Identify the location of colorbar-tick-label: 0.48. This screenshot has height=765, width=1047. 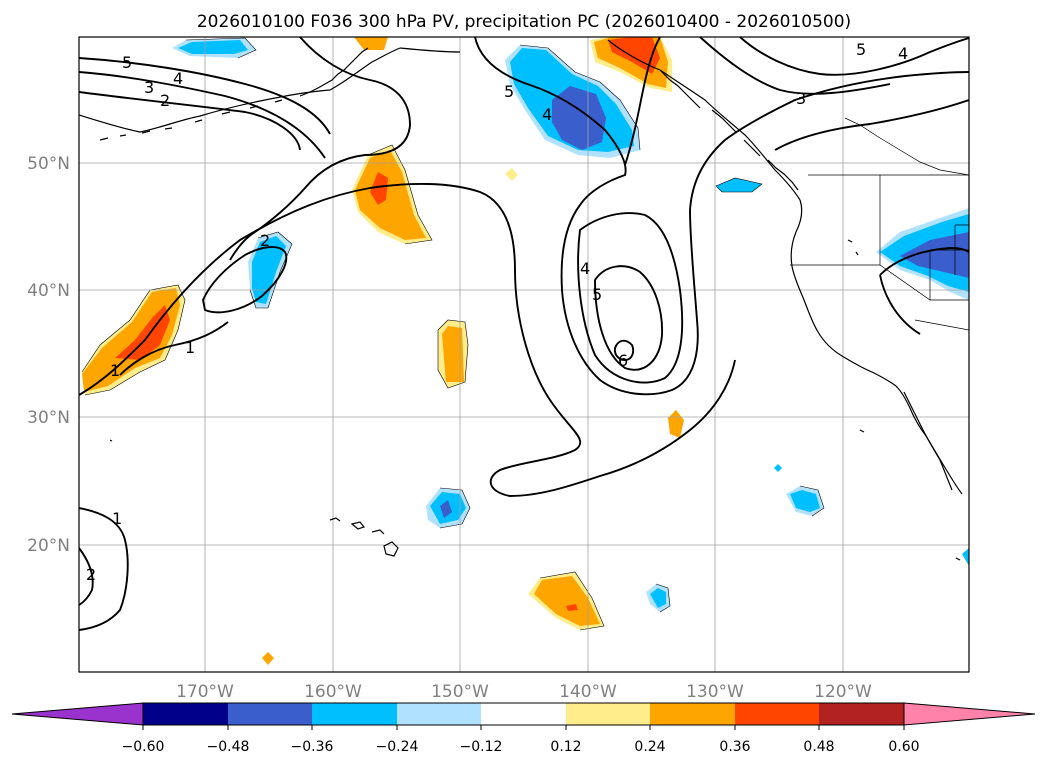
(818, 747).